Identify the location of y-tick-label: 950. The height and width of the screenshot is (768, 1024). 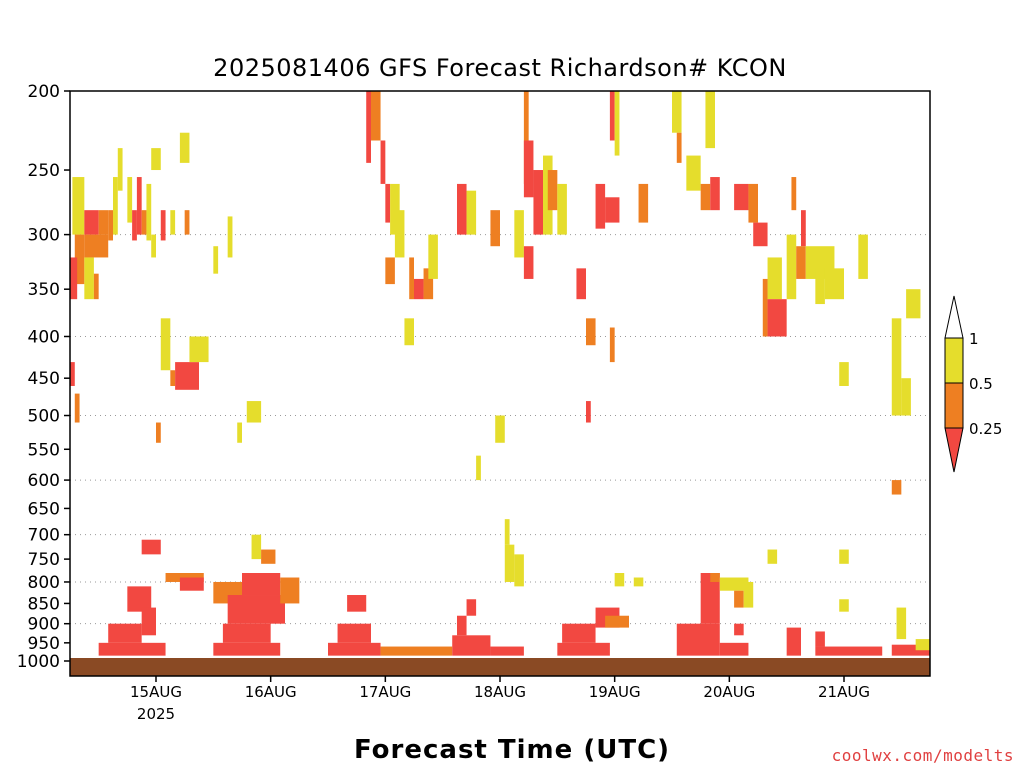
(44, 644).